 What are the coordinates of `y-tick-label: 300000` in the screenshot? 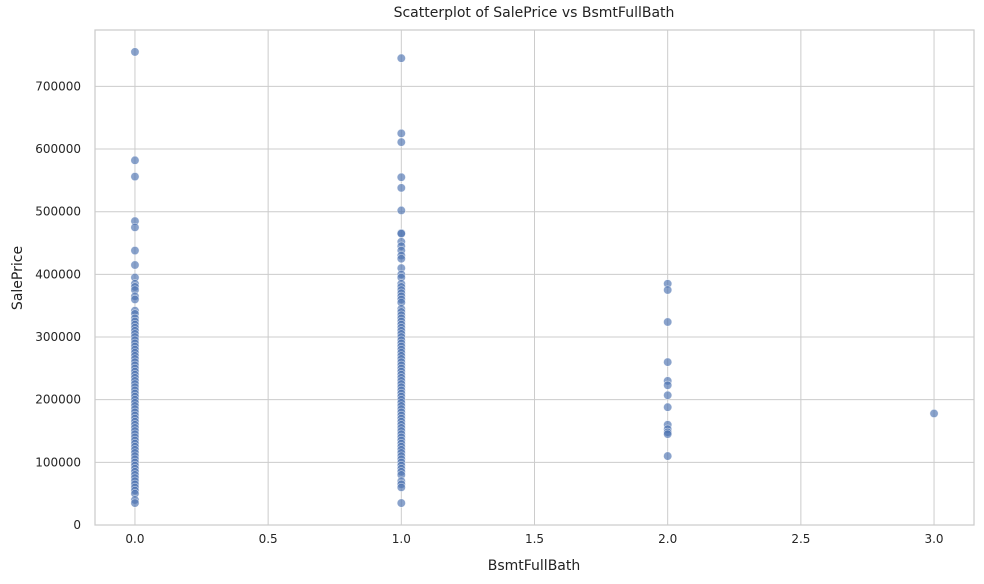 It's located at (58, 337).